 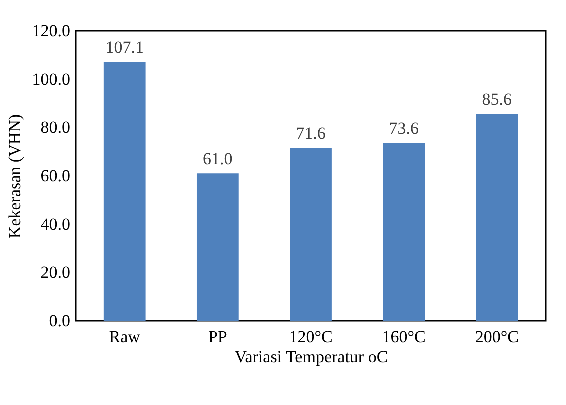 I want to click on y-tick-label: 60.0, so click(x=55, y=176).